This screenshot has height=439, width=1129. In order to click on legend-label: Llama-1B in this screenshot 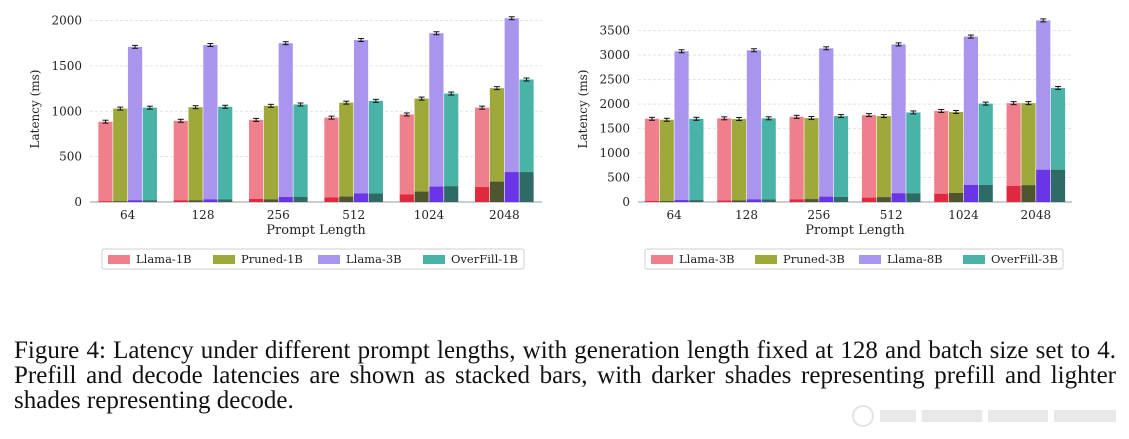, I will do `click(164, 259)`.